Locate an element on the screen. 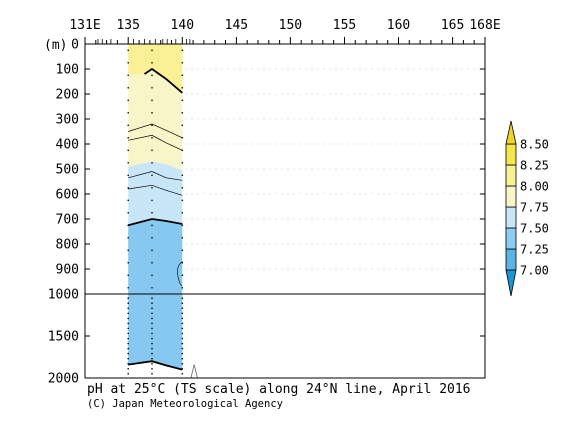  y-tick-label-1000: 1000 is located at coordinates (63, 295).